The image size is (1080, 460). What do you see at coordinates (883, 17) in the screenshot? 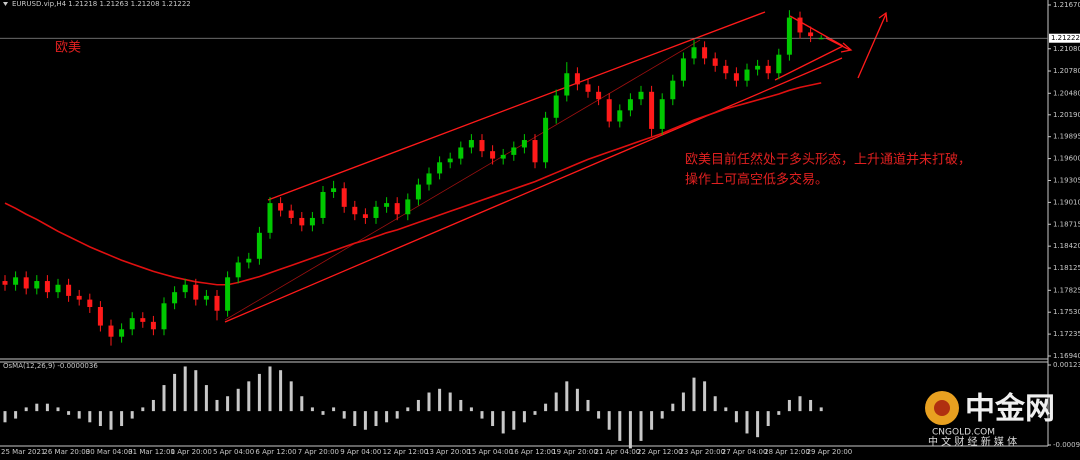
I see `arrowhead` at bounding box center [883, 17].